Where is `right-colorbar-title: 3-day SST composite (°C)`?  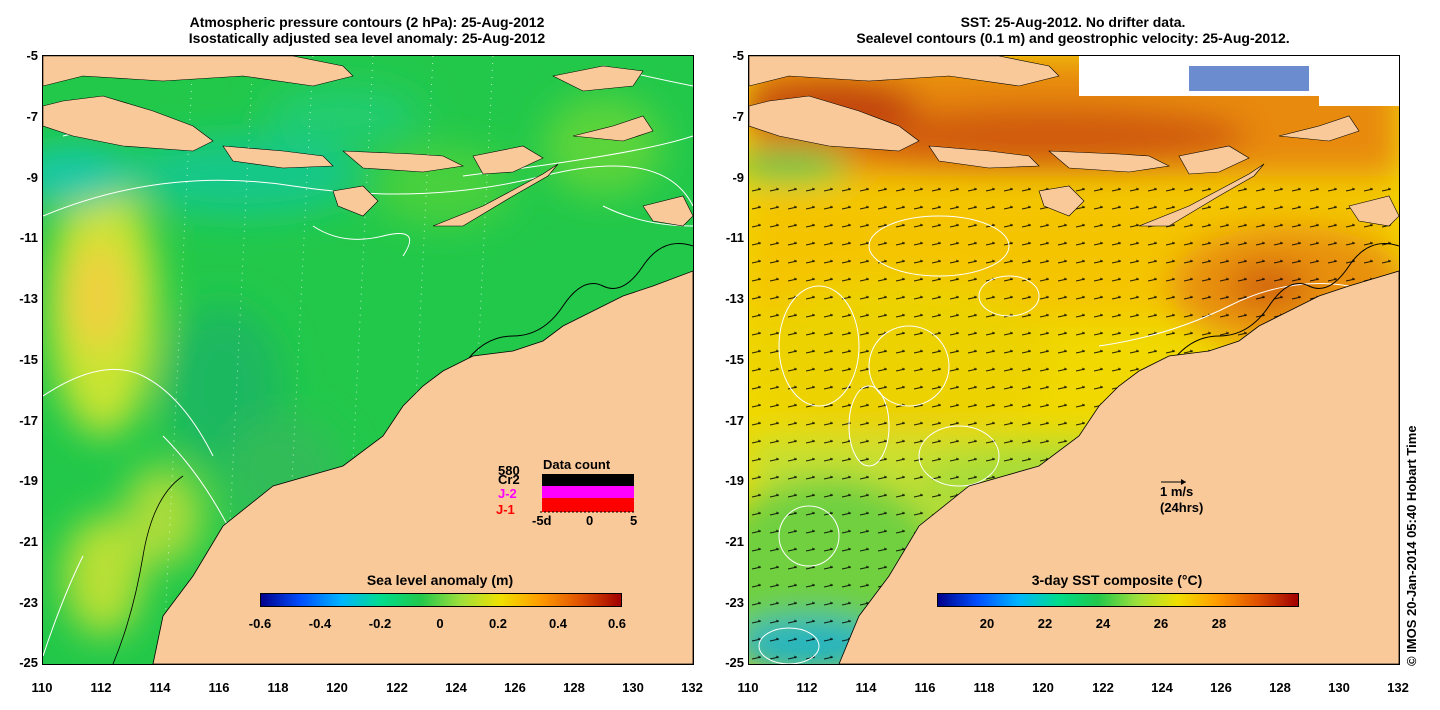
right-colorbar-title: 3-day SST composite (°C) is located at coordinates (1117, 580).